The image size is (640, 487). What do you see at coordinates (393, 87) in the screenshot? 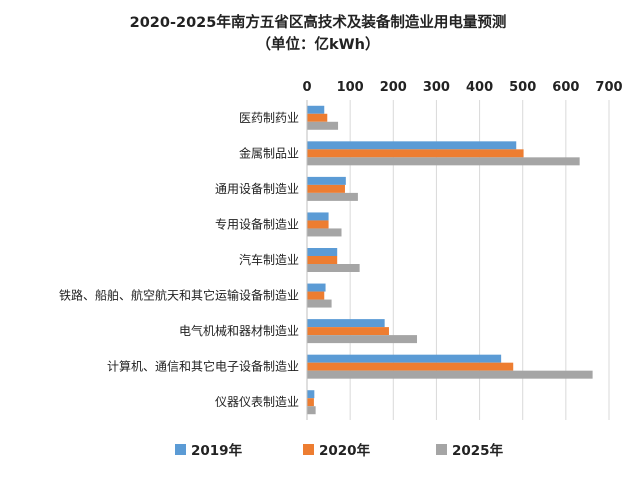
I see `x-tick-label-200: 200` at bounding box center [393, 87].